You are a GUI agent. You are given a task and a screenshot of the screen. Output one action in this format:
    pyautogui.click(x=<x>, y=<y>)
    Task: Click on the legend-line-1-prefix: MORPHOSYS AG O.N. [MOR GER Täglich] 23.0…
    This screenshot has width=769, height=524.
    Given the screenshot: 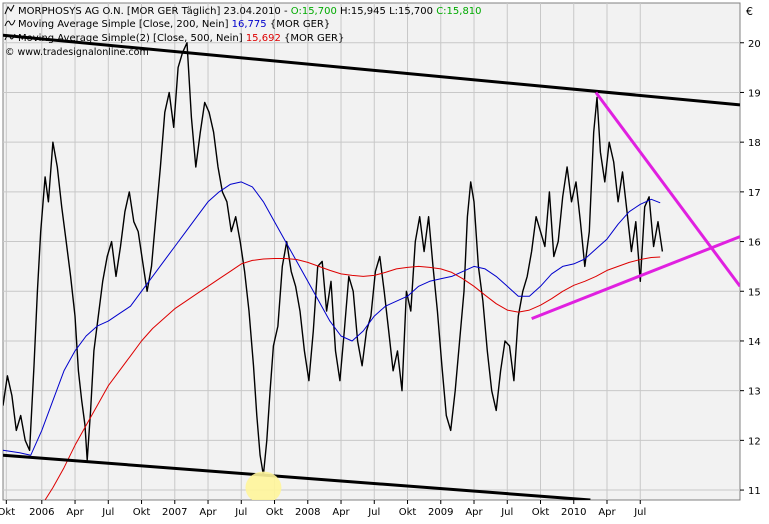 What is the action you would take?
    pyautogui.click(x=154, y=11)
    